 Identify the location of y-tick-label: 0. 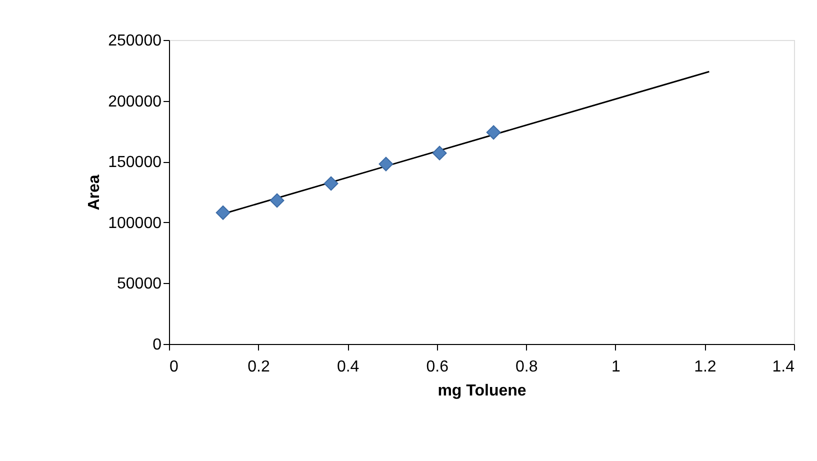
(157, 345).